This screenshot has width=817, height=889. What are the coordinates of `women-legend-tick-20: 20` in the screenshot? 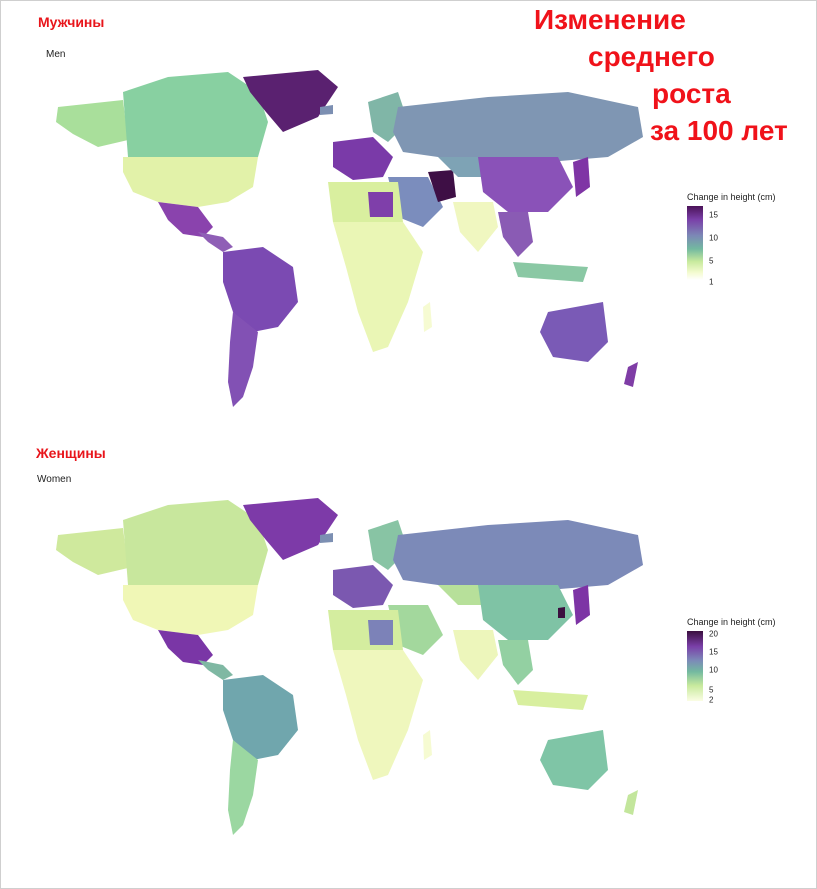 It's located at (713, 634).